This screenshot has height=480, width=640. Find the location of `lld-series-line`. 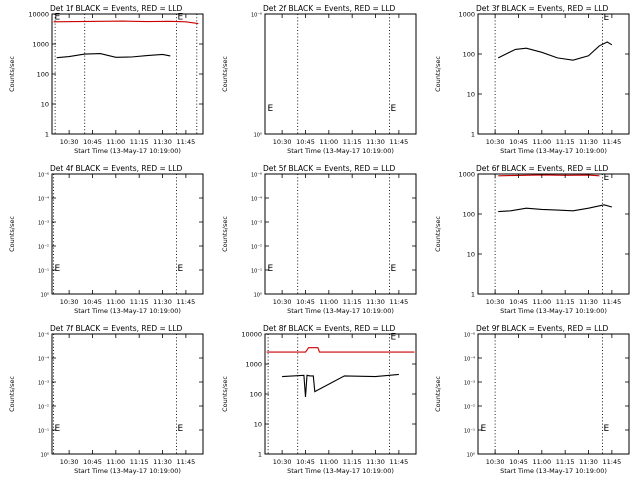

lld-series-line is located at coordinates (126, 22).